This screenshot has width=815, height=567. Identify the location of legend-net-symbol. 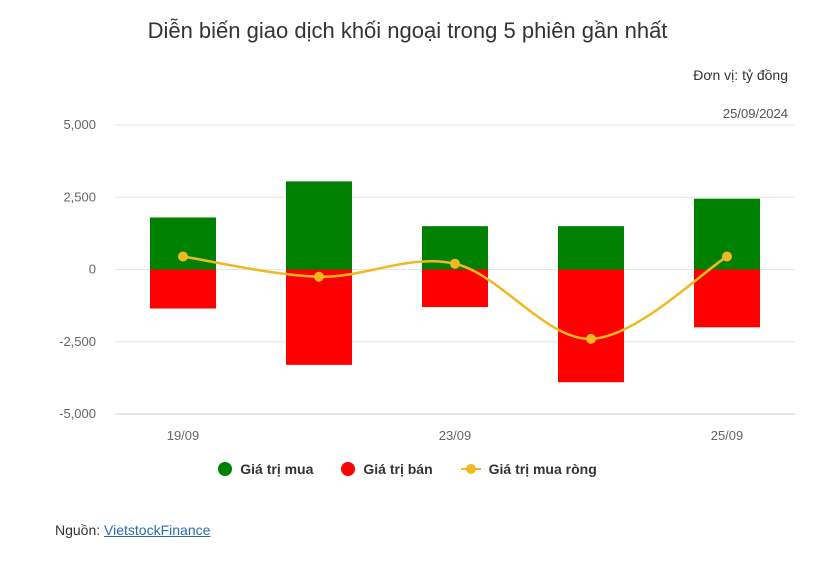
(470, 469).